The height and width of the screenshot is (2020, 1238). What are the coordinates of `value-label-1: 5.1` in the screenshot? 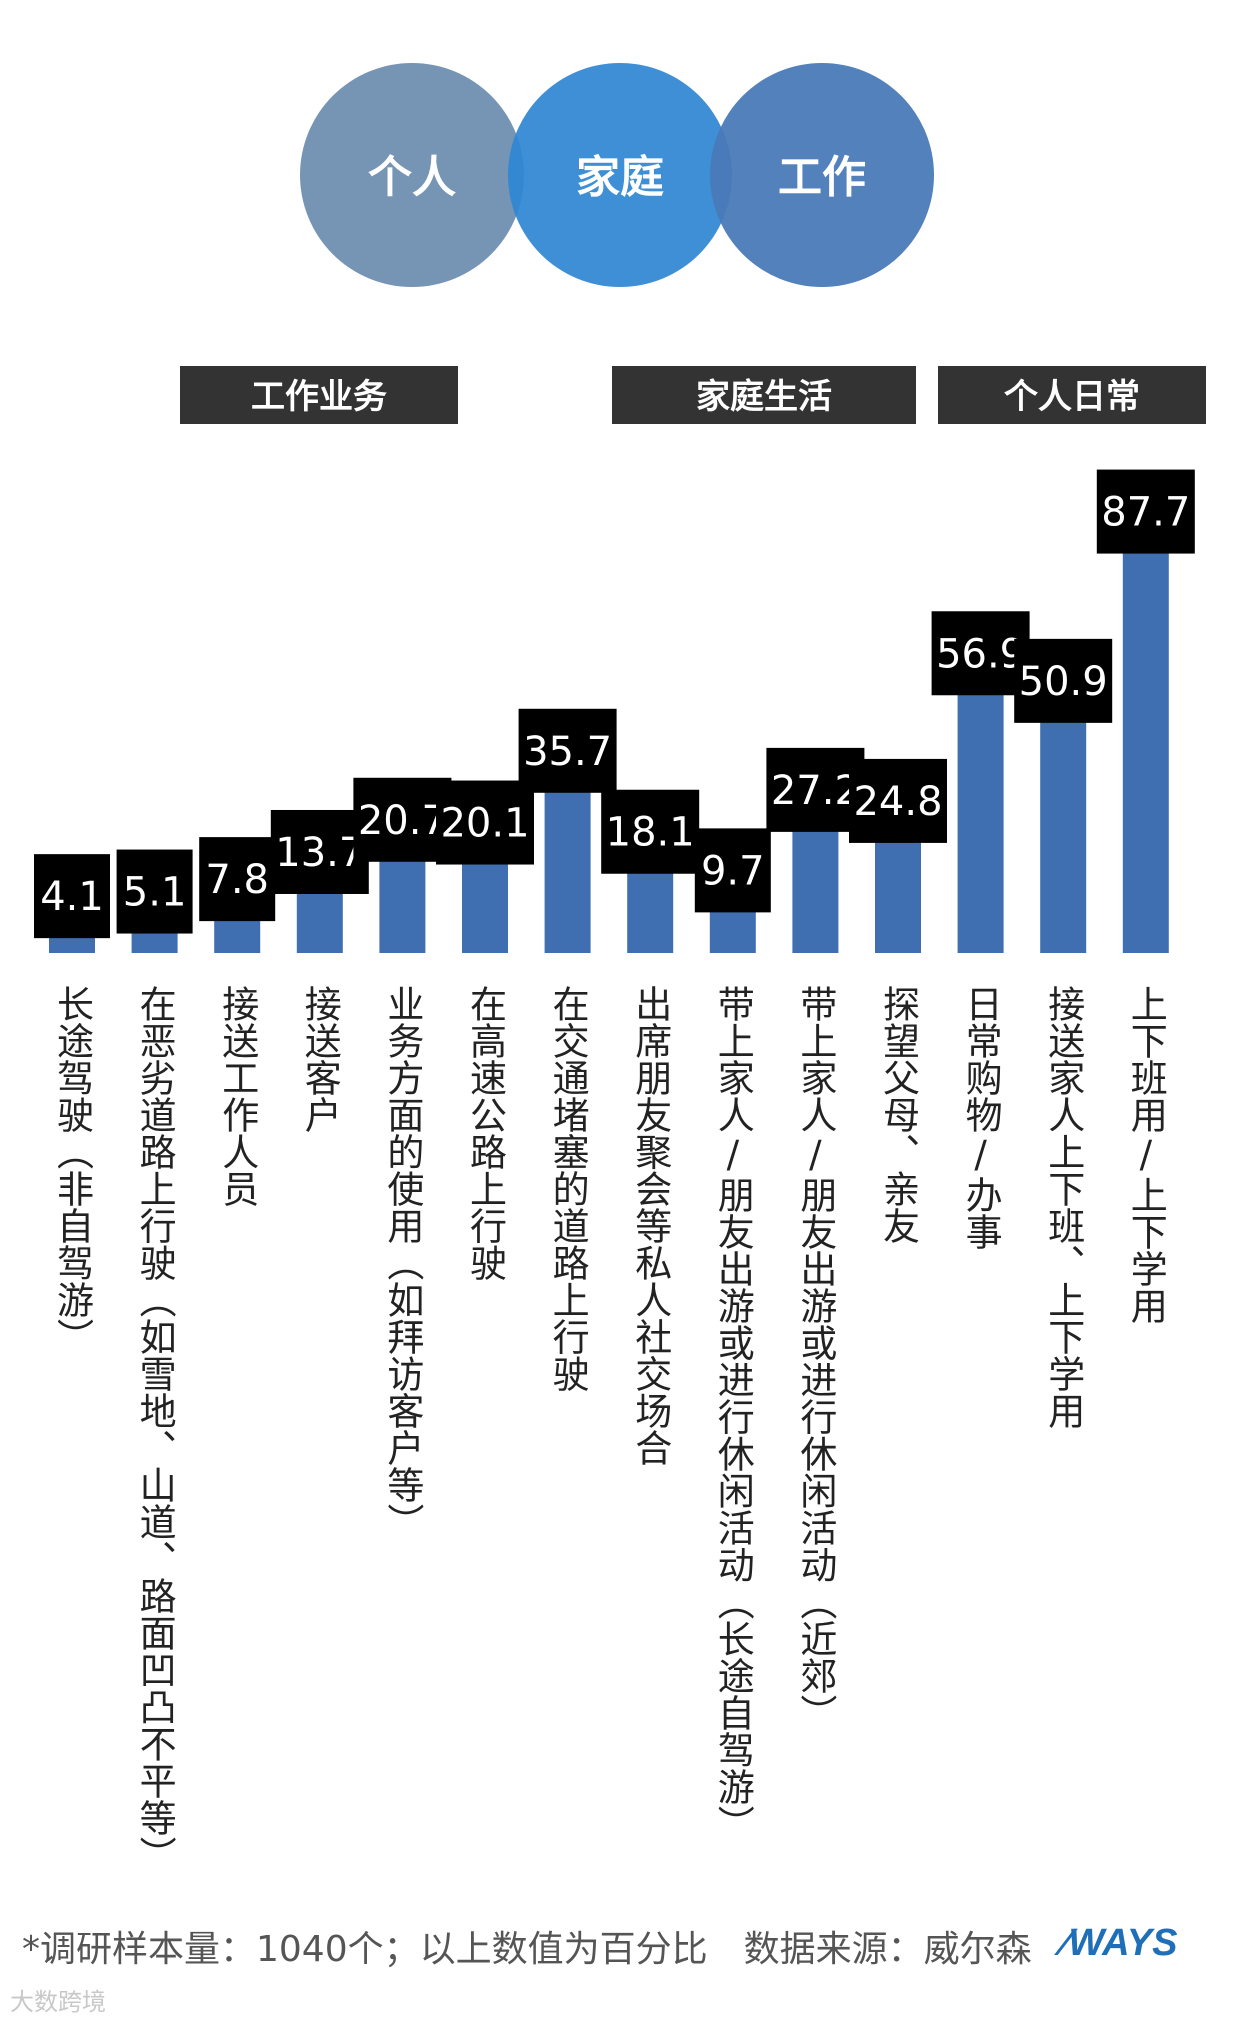 It's located at (155, 893).